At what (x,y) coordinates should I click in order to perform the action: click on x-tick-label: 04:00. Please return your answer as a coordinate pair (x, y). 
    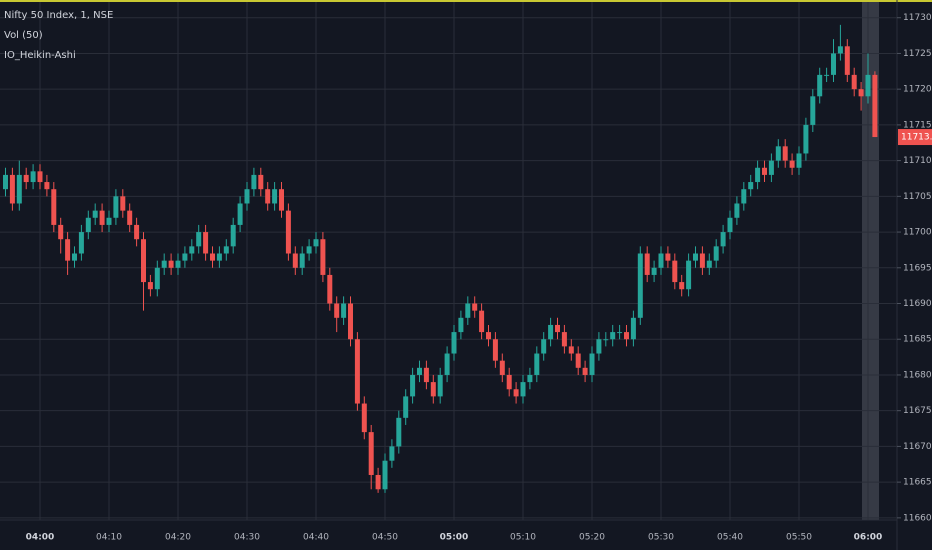
    Looking at the image, I should click on (40, 538).